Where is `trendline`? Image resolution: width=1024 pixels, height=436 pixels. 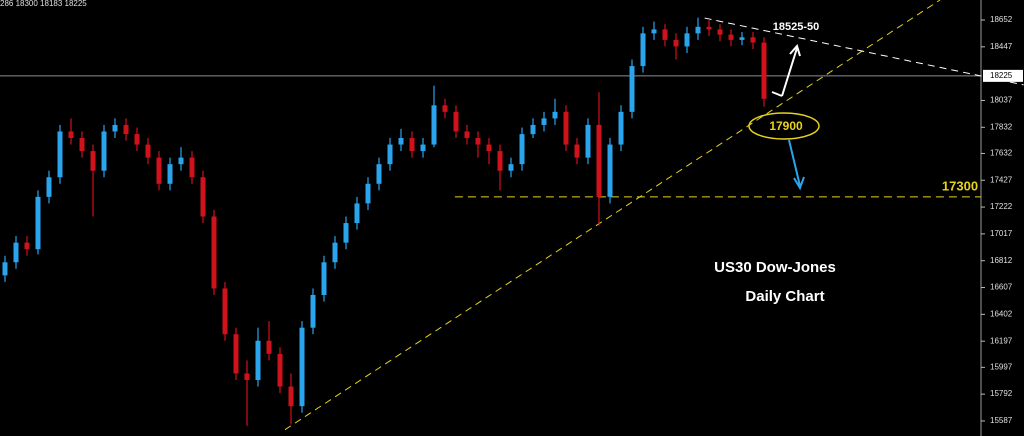 trendline is located at coordinates (864, 51).